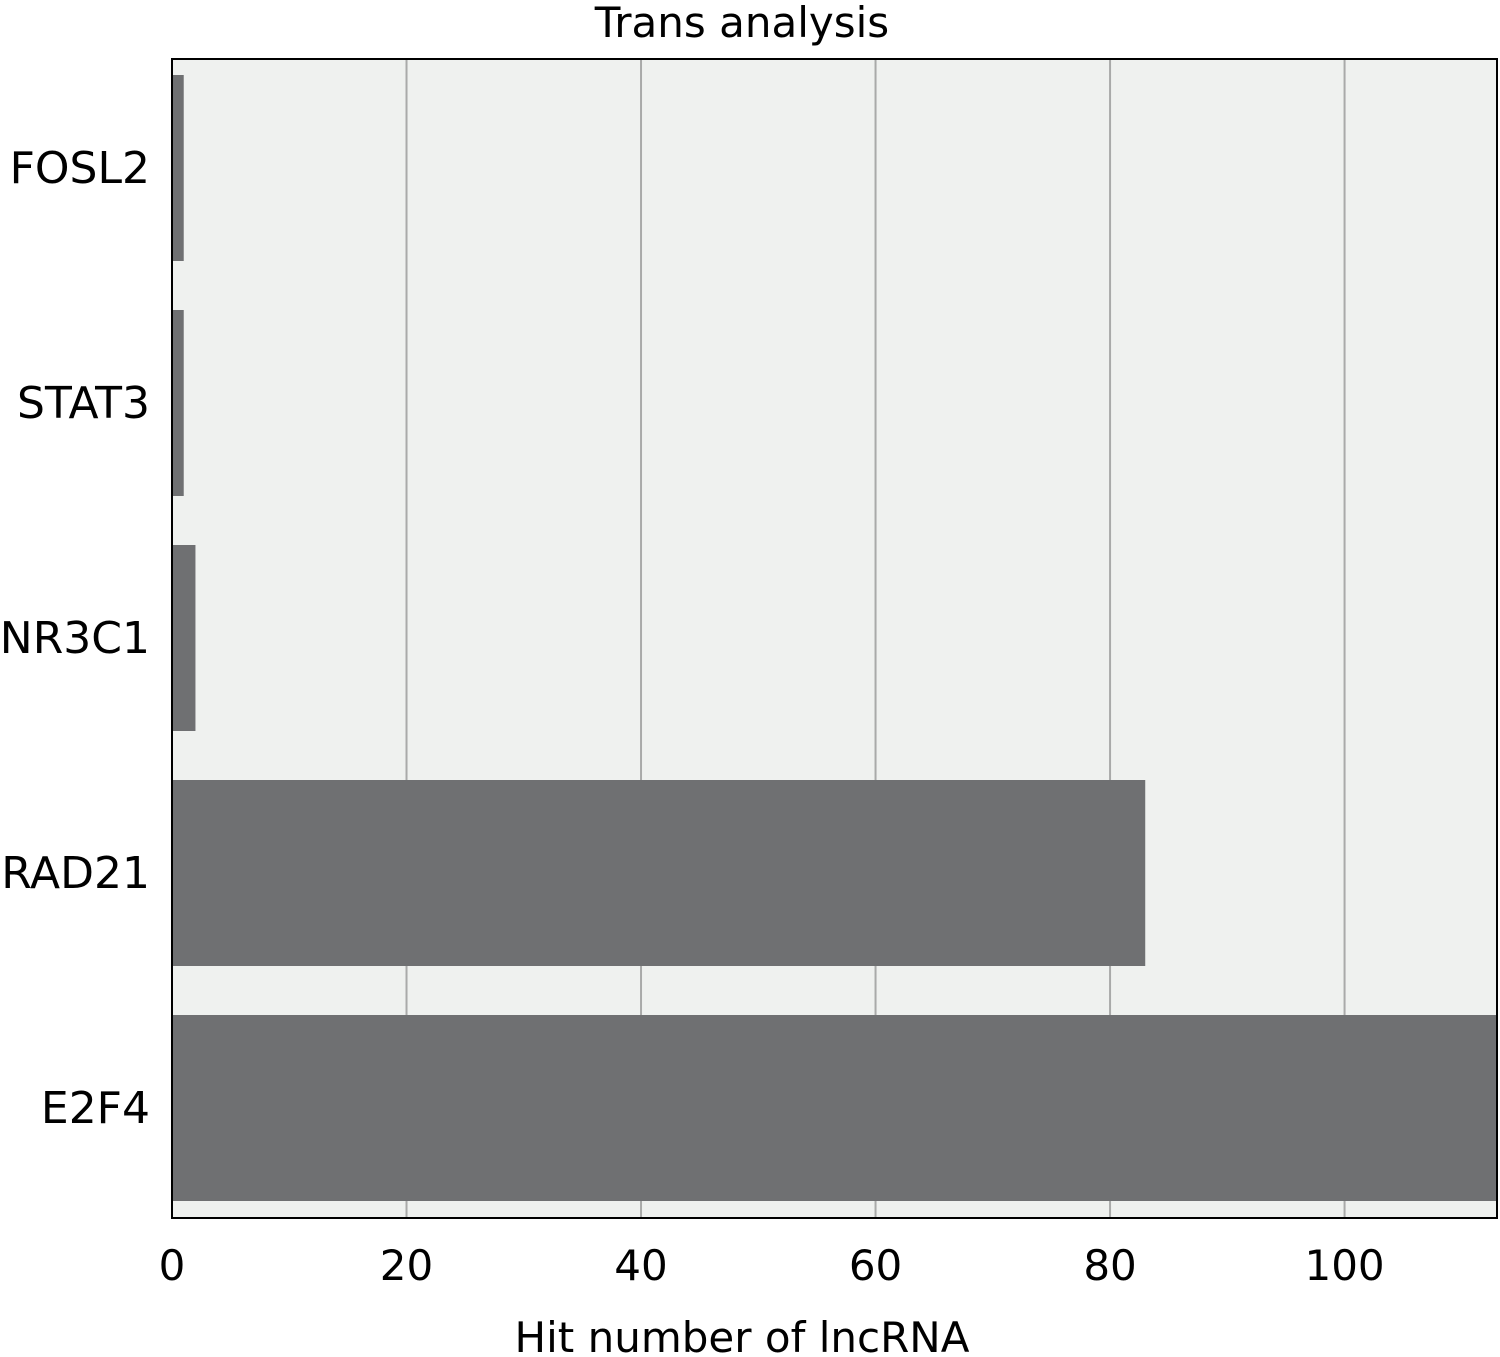 The width and height of the screenshot is (1500, 1357). Describe the element at coordinates (640, 1265) in the screenshot. I see `x-tick-label-40: 40` at that location.